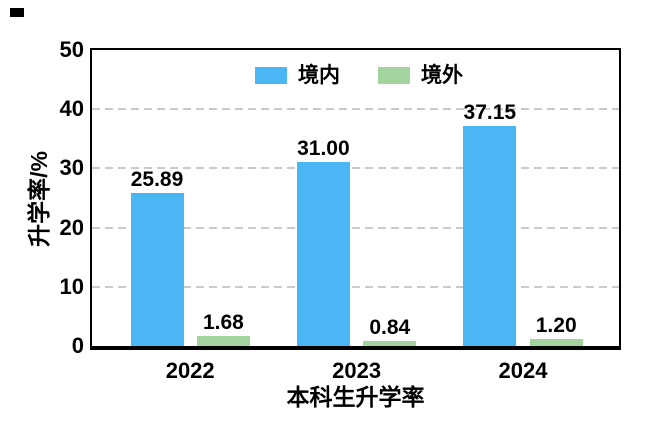  Describe the element at coordinates (157, 179) in the screenshot. I see `bar-value-label: 25.89` at that location.